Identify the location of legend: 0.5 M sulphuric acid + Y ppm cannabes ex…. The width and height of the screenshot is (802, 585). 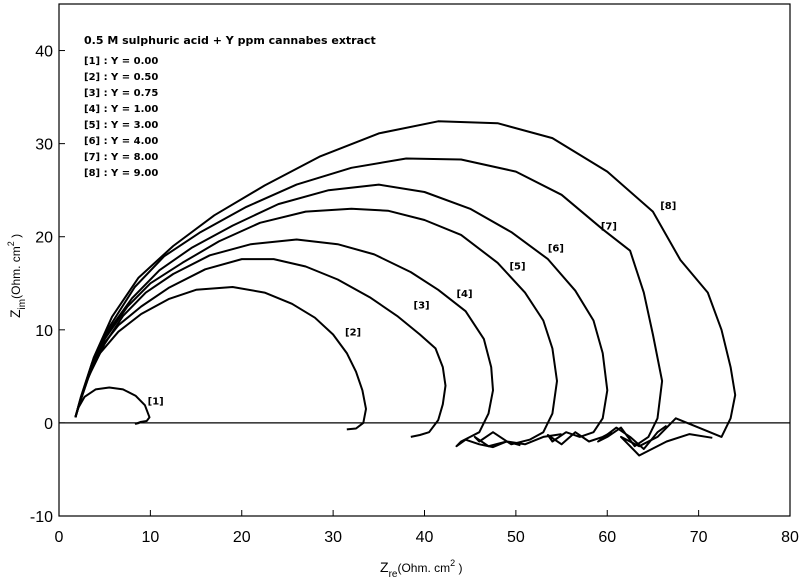
(230, 106).